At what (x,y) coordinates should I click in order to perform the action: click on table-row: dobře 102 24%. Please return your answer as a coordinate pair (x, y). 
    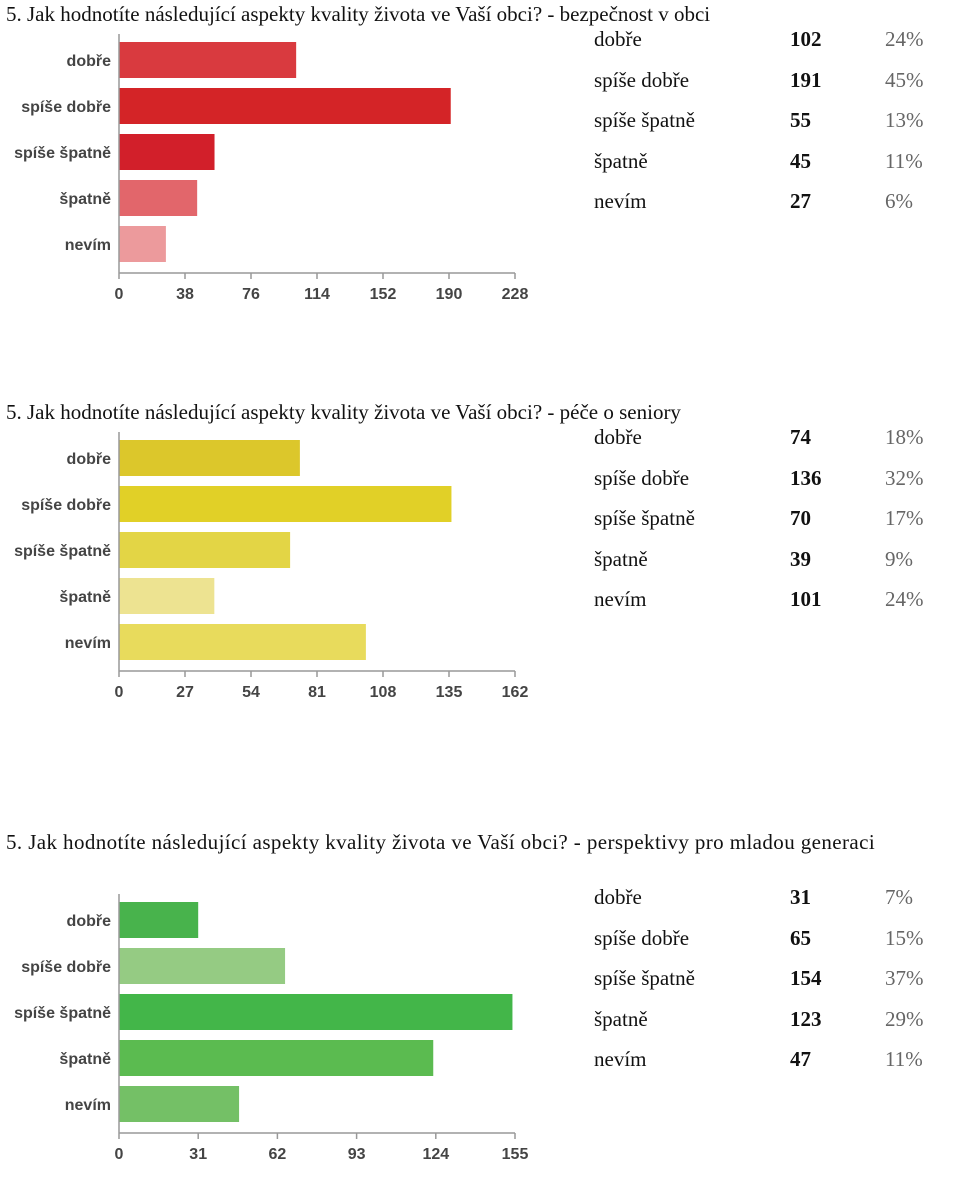
    Looking at the image, I should click on (774, 44).